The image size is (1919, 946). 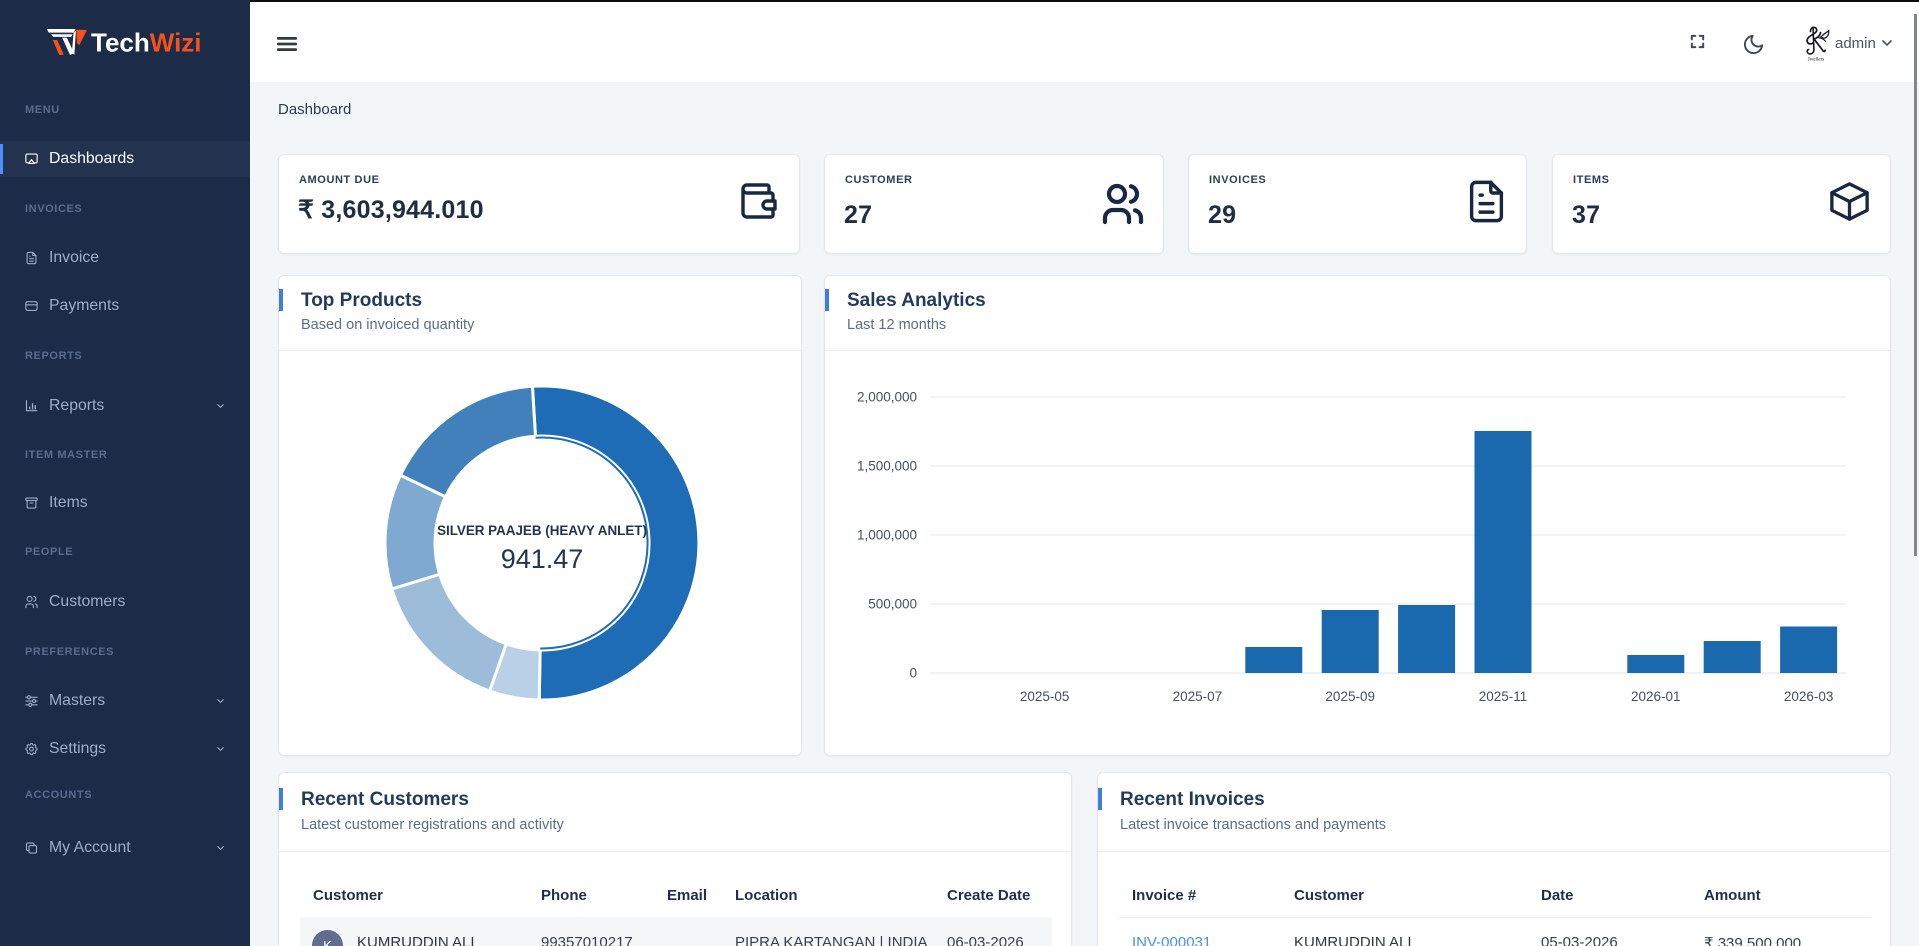 What do you see at coordinates (1503, 696) in the screenshot?
I see `svg-text: 2025-11` at bounding box center [1503, 696].